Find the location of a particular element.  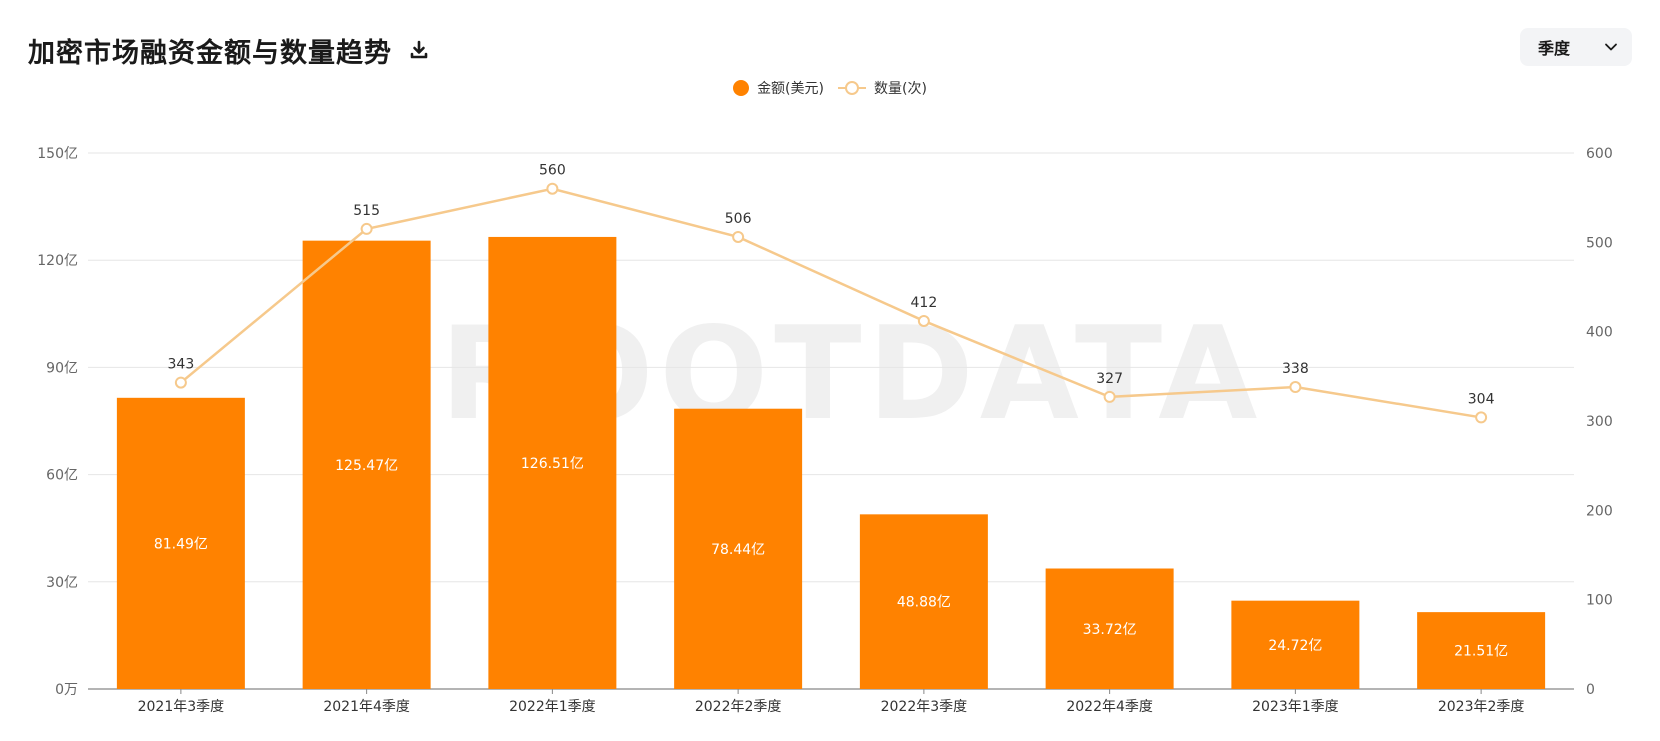

line-value-label: 327 is located at coordinates (1109, 379).